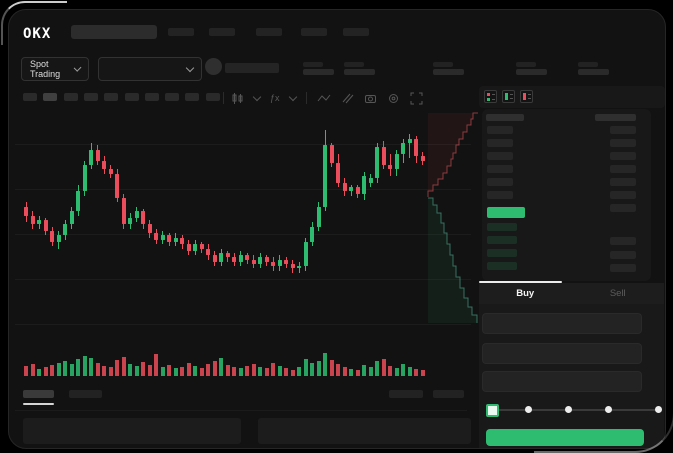 This screenshot has width=673, height=453. What do you see at coordinates (38, 394) in the screenshot?
I see `bottom-tab-active-skeleton` at bounding box center [38, 394].